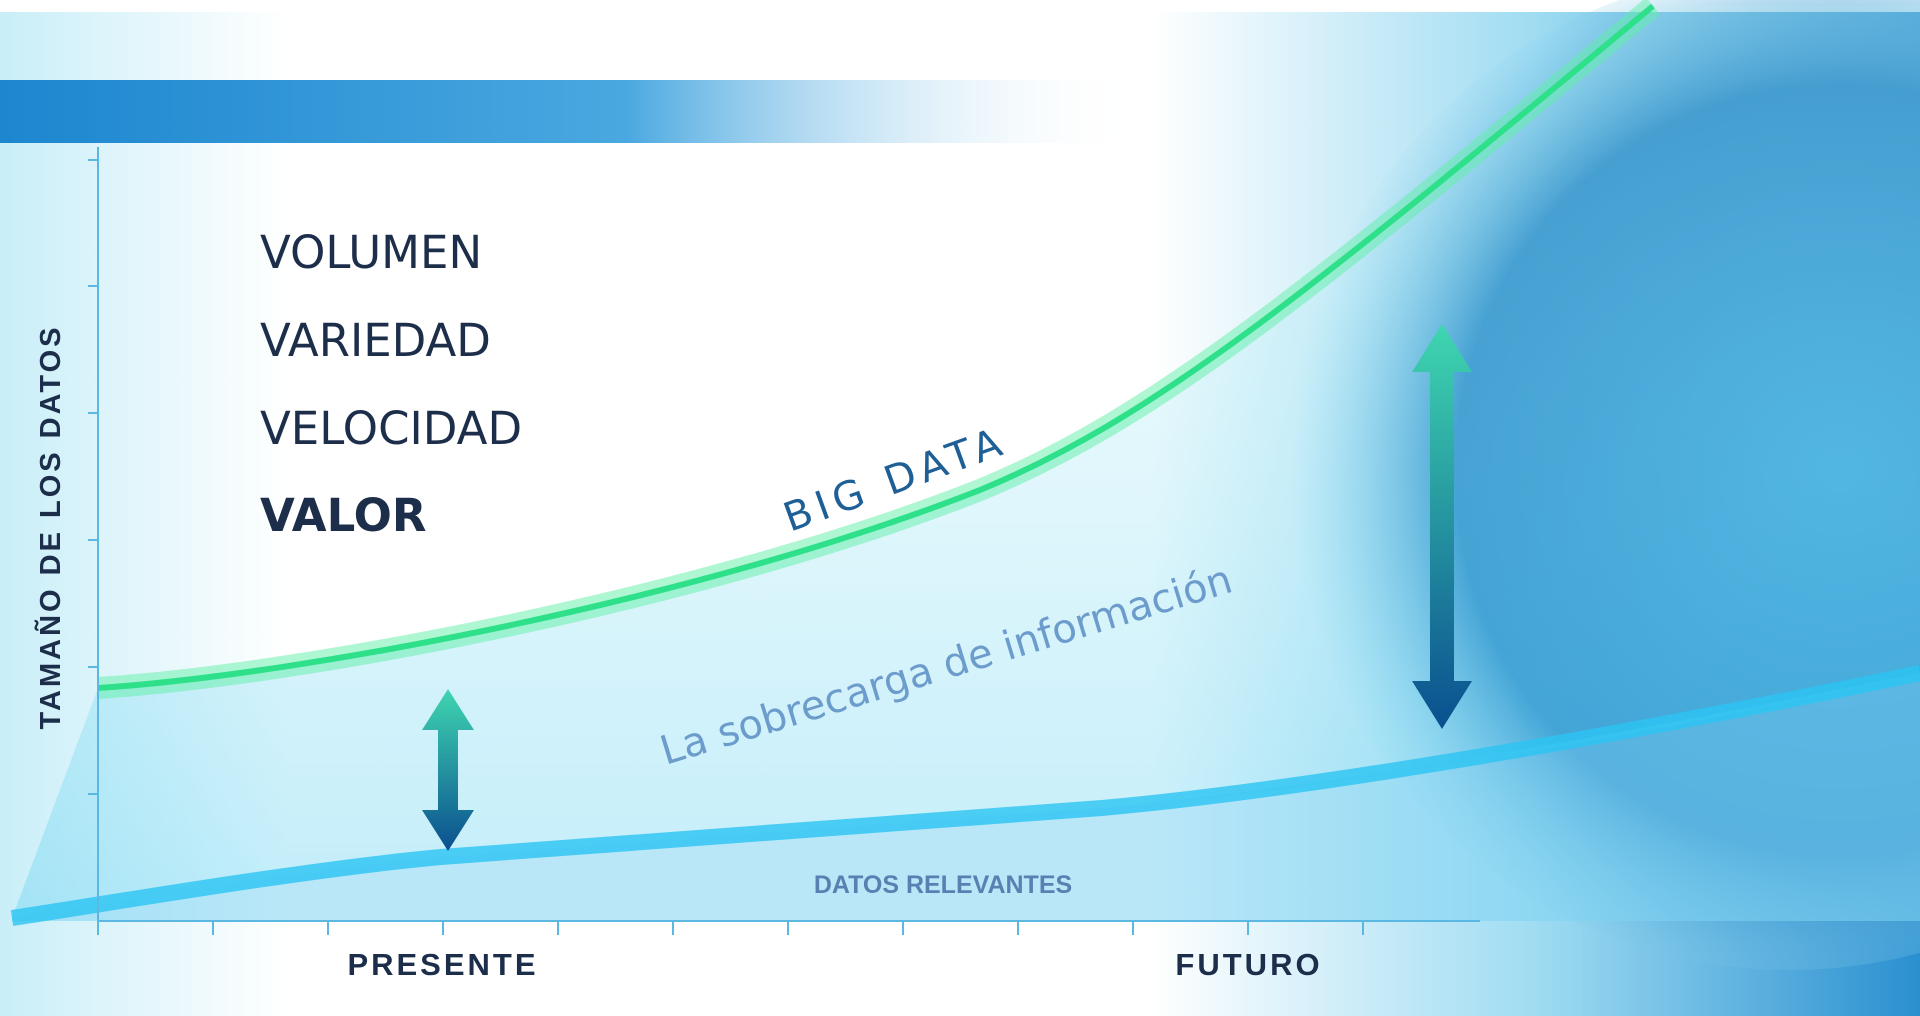  I want to click on gap-arrow-small, so click(448, 770).